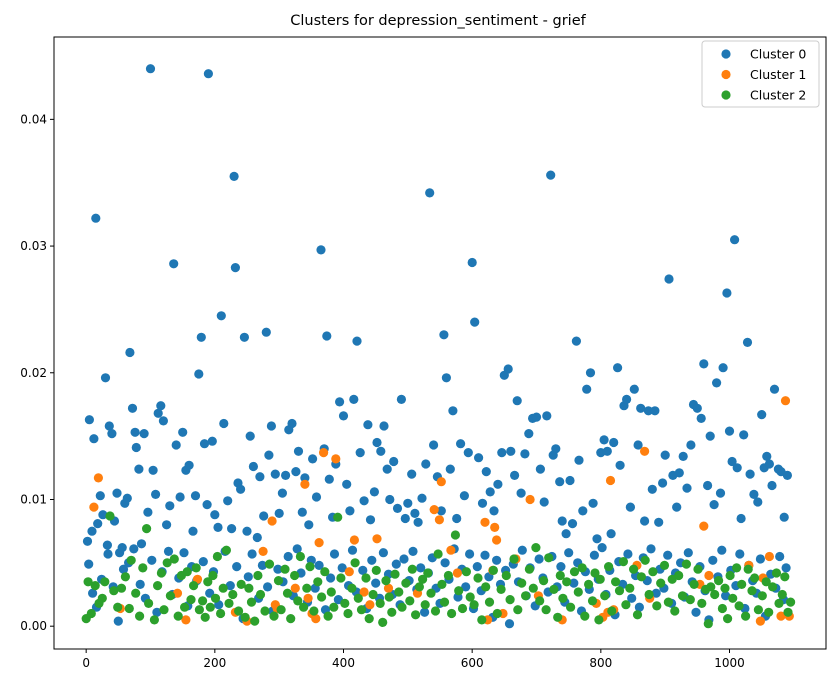  Describe the element at coordinates (413, 659) in the screenshot. I see `x-axis: 0 200 400 600 800 1000` at that location.